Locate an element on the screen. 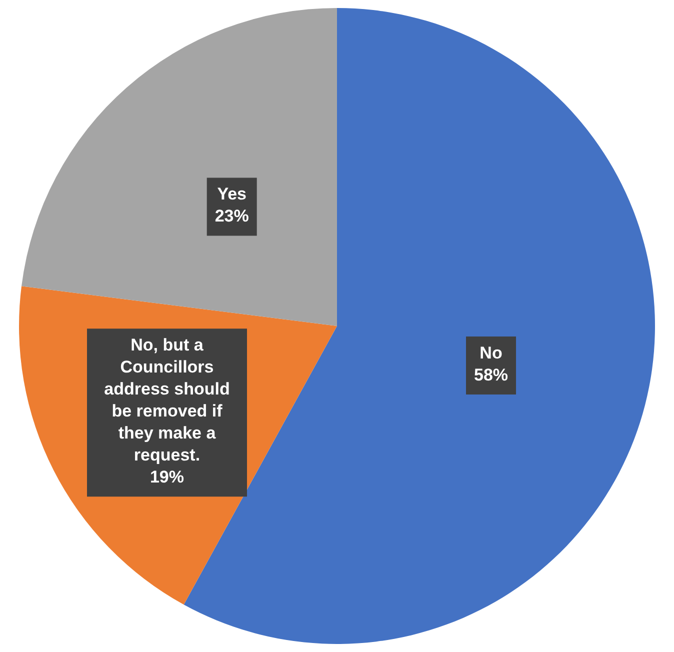 The width and height of the screenshot is (674, 652). slice-label: No is located at coordinates (491, 353).